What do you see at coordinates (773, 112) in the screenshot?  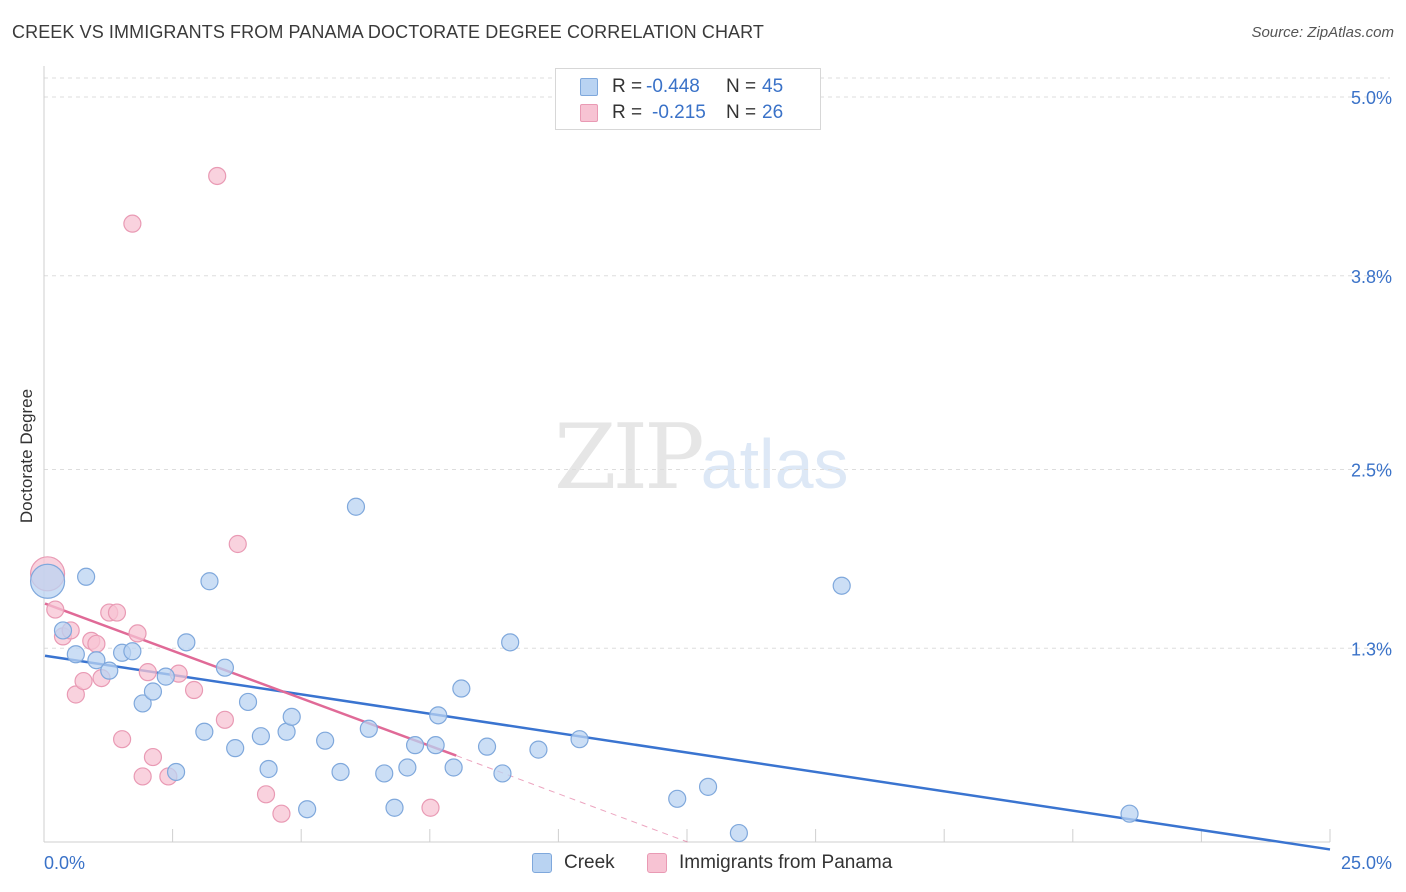 I see `n-value: 26` at bounding box center [773, 112].